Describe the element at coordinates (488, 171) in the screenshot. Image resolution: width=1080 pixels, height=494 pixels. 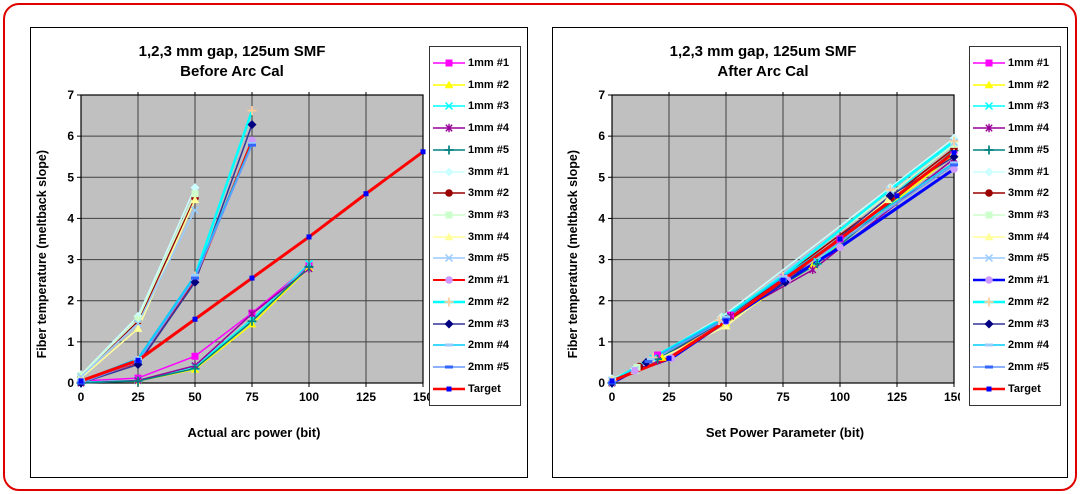
I see `legend-label-3mm-1: 3mm #1` at that location.